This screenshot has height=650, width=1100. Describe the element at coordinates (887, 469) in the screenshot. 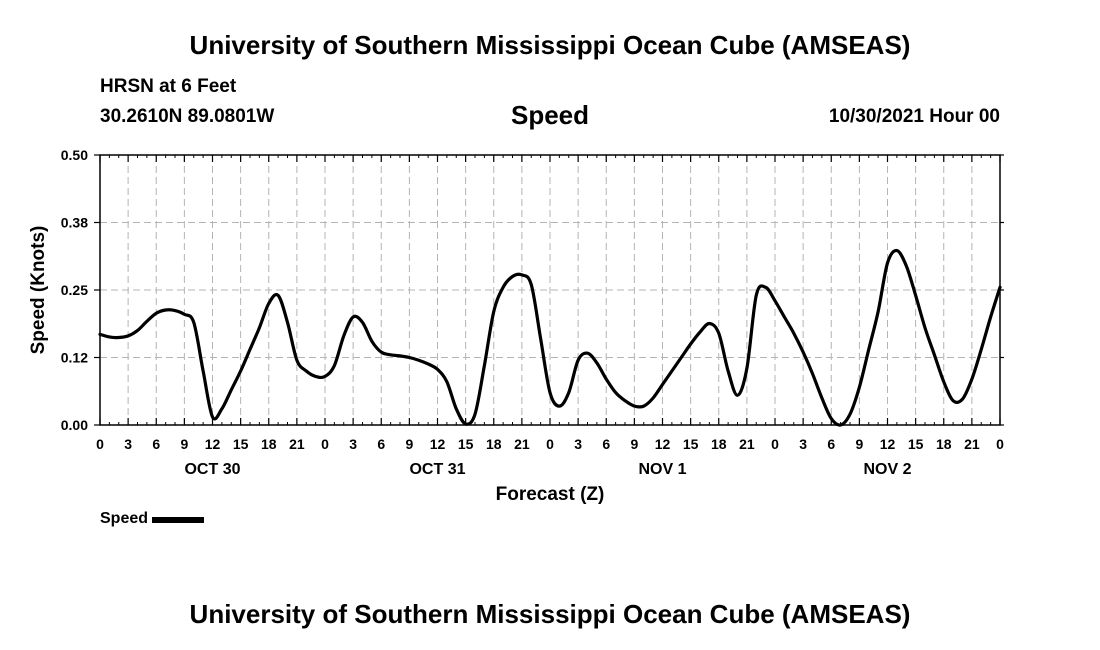

I see `day-label: NOV 2` at that location.